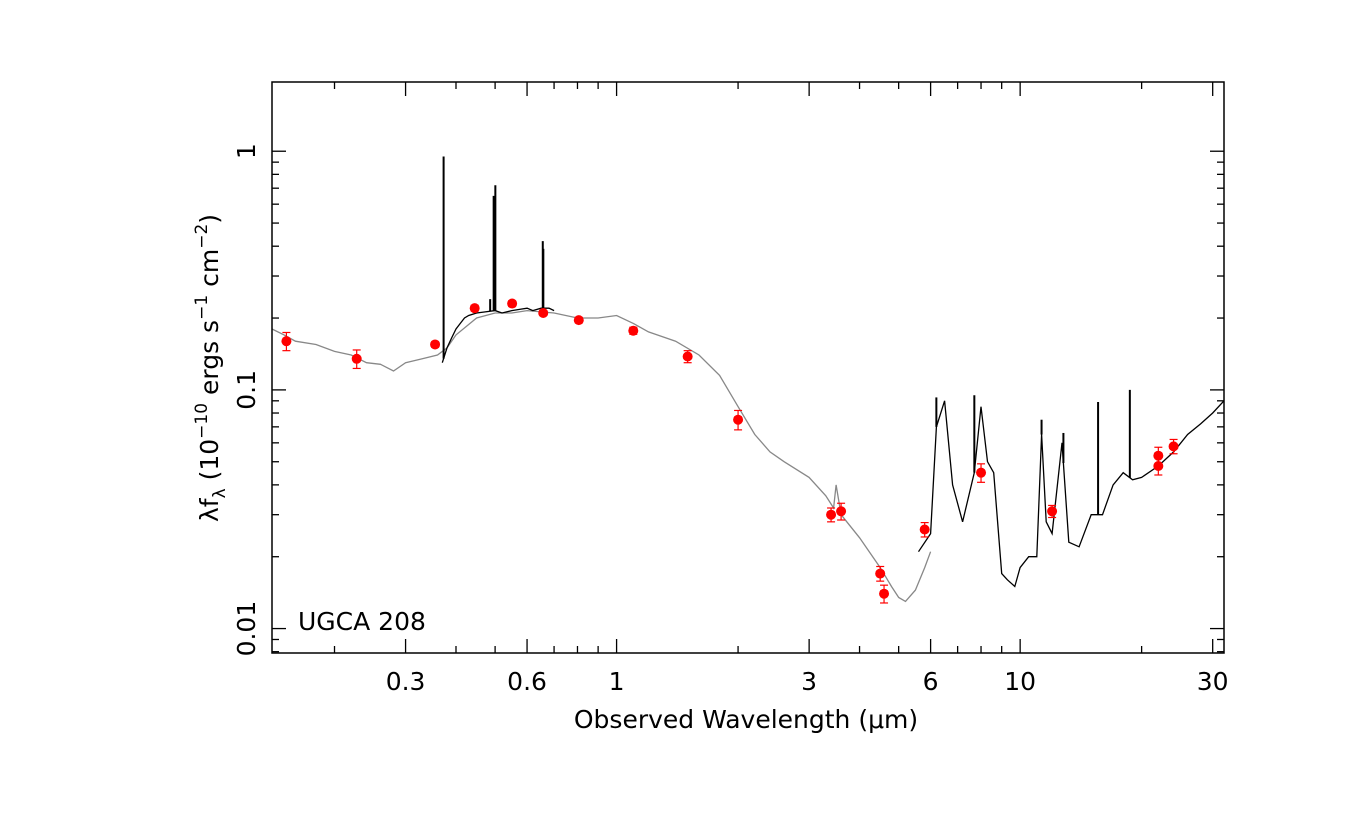 This screenshot has height=817, width=1361. Describe the element at coordinates (209, 361) in the screenshot. I see `y-axis-title-part: ergs s` at that location.